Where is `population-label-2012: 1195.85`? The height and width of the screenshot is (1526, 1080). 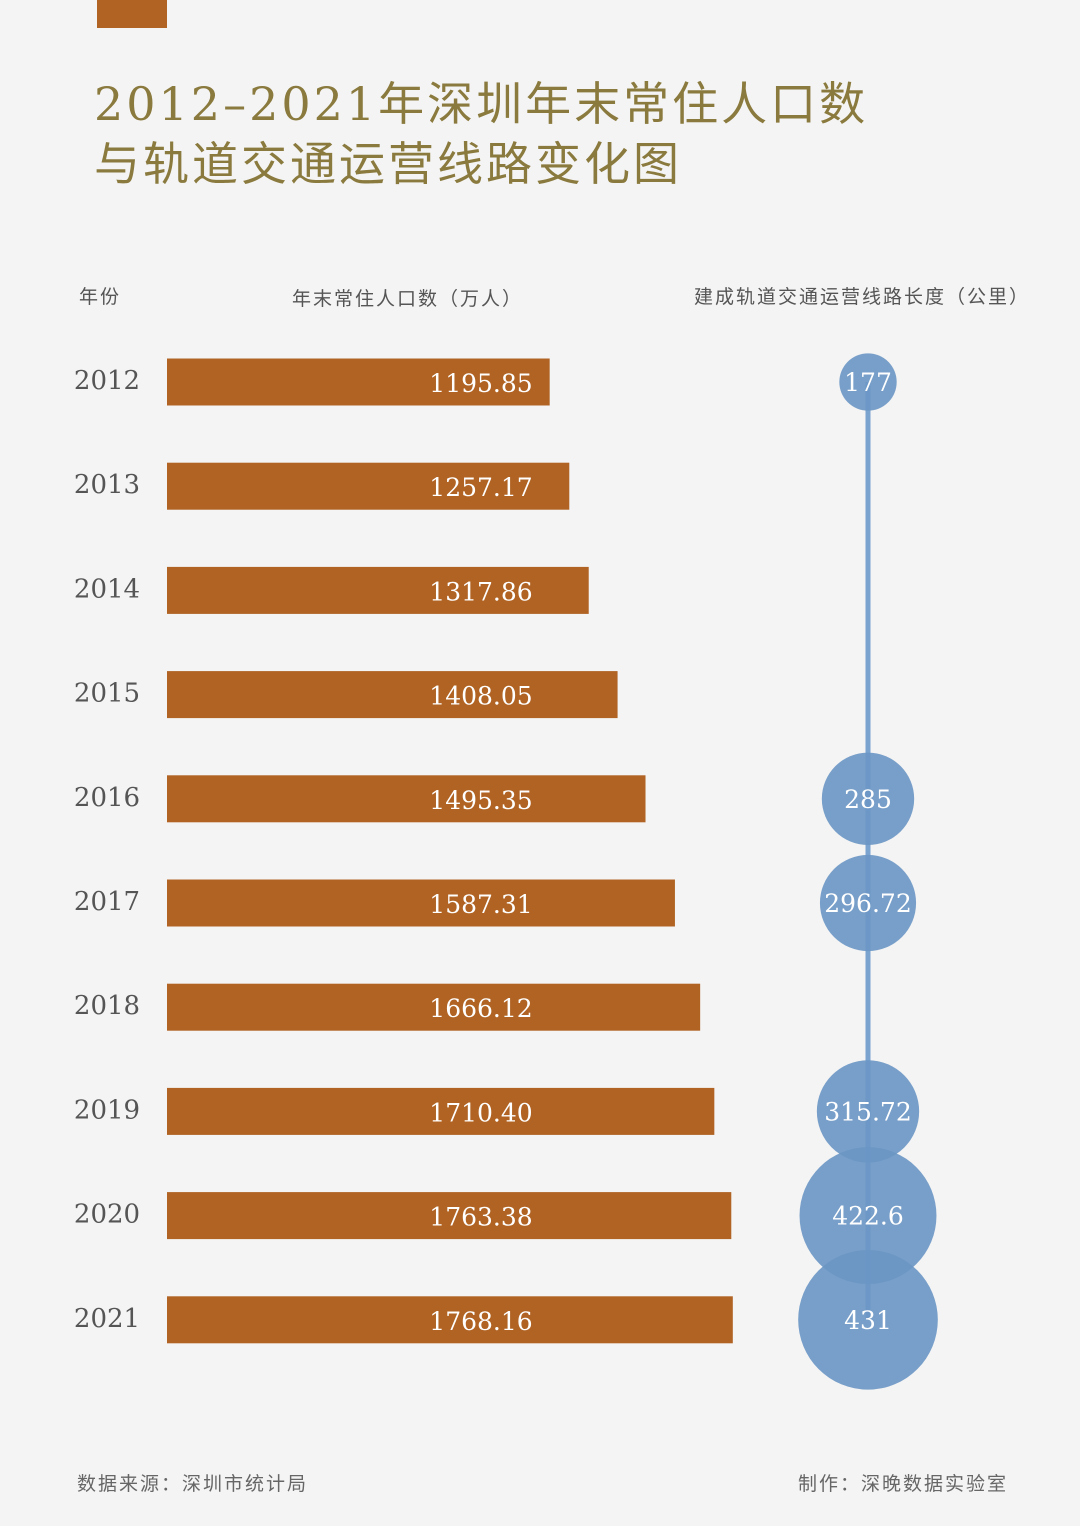 population-label-2012: 1195.85 is located at coordinates (480, 383).